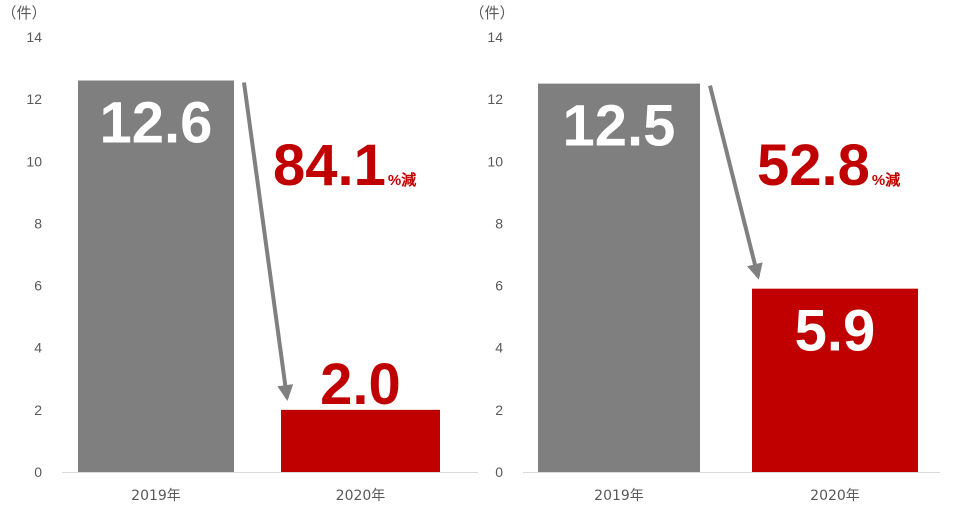 The height and width of the screenshot is (515, 960). I want to click on bar-value-label: 12.6, so click(156, 123).